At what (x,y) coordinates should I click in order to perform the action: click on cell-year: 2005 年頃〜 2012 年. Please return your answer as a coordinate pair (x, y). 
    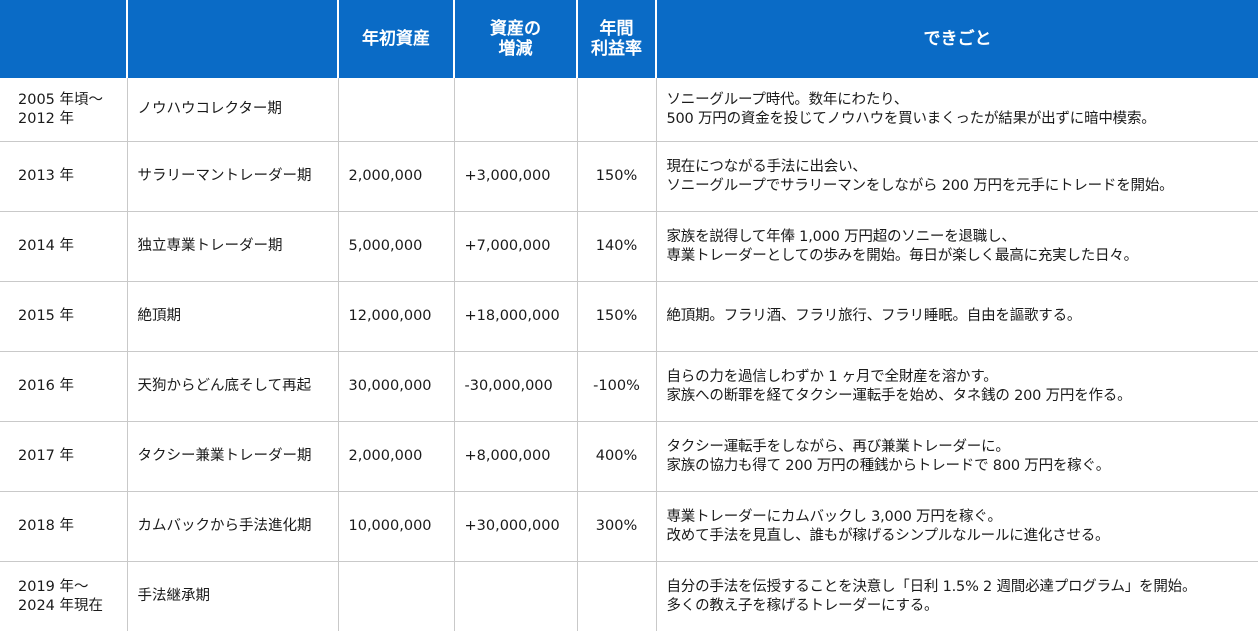
    Looking at the image, I should click on (63, 110).